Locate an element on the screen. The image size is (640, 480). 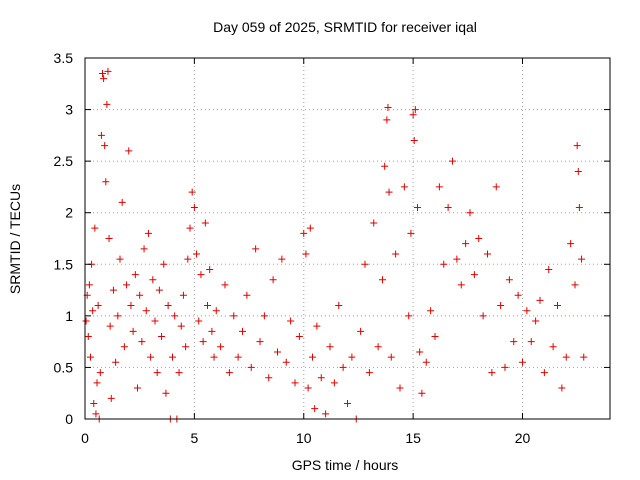
y-tick-label: 3.5 is located at coordinates (64, 58).